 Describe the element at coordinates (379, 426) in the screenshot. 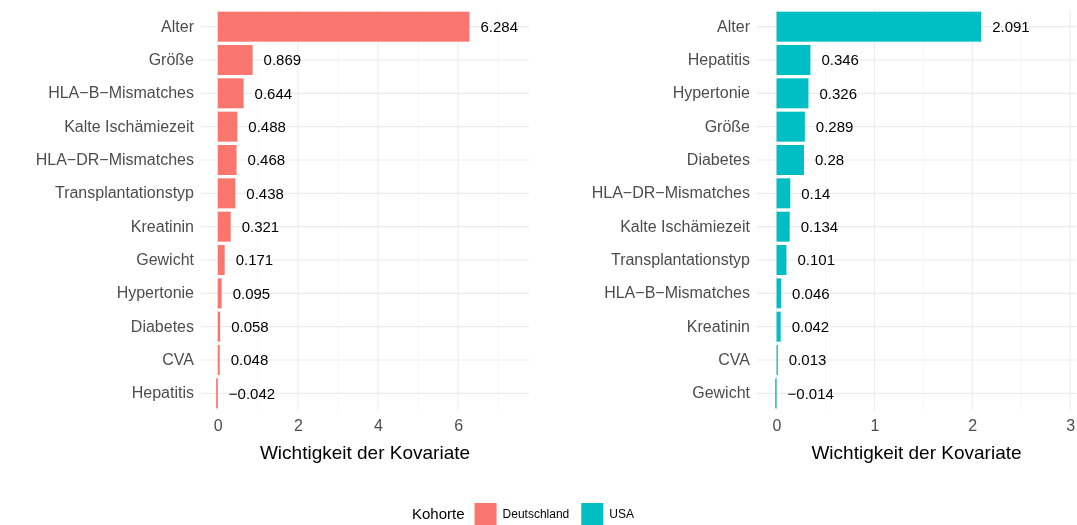

I see `x-tick-label: 4` at that location.